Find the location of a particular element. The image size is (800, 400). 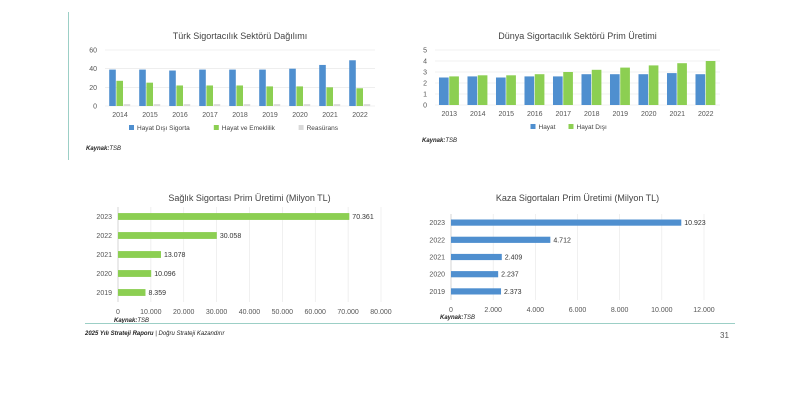

data-label: 10.923 is located at coordinates (695, 223).